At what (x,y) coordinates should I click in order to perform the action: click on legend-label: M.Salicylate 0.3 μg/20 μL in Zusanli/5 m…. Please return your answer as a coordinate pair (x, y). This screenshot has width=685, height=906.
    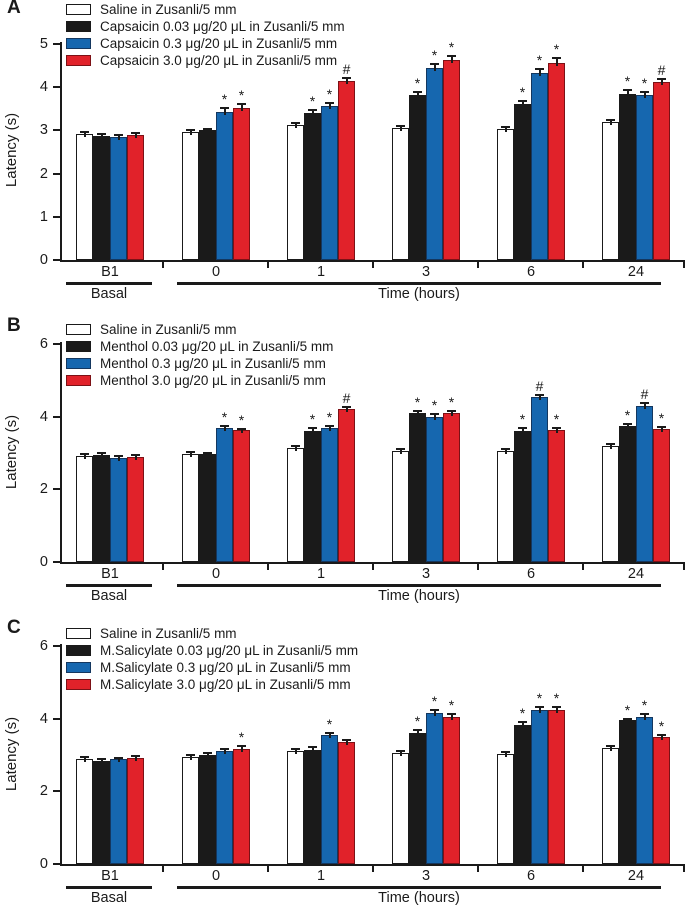
    Looking at the image, I should click on (225, 667).